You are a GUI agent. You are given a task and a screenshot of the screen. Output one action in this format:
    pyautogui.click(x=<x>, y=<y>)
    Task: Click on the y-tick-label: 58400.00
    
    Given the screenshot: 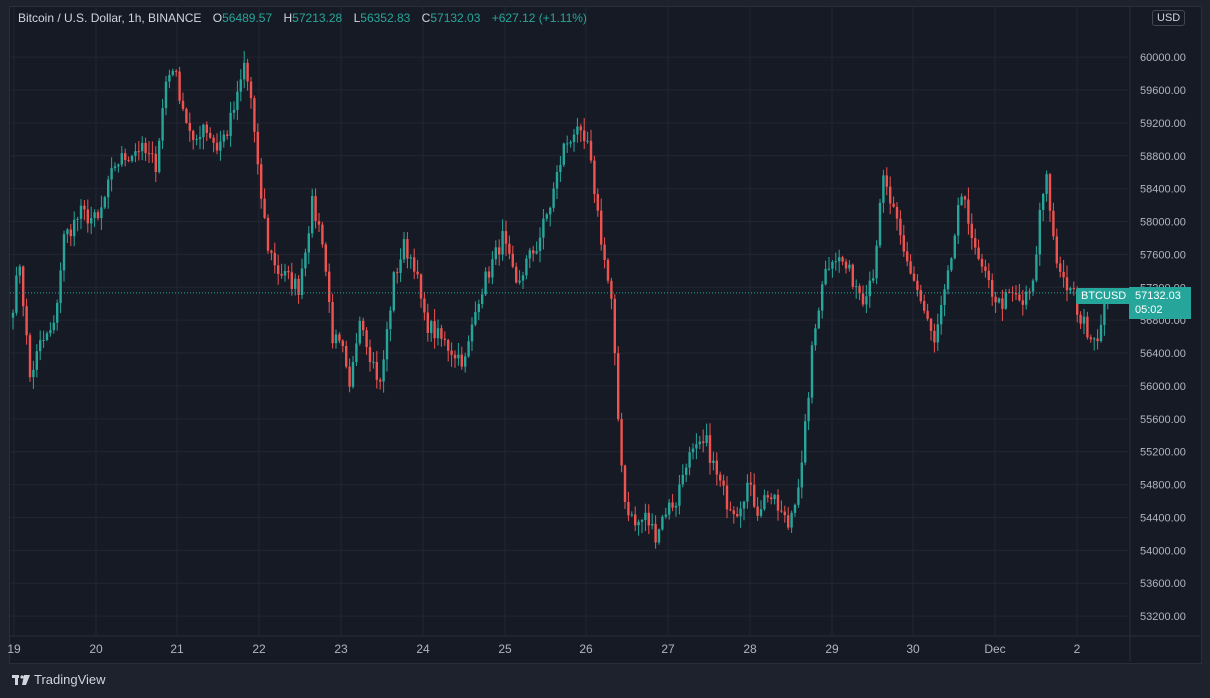 What is the action you would take?
    pyautogui.click(x=1163, y=190)
    